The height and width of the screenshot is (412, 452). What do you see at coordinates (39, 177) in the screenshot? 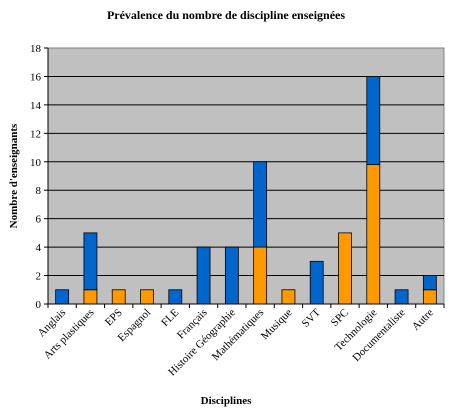
I see `y-tick-labels: 0 2 4 6 8 10 12 14 16 18` at bounding box center [39, 177].